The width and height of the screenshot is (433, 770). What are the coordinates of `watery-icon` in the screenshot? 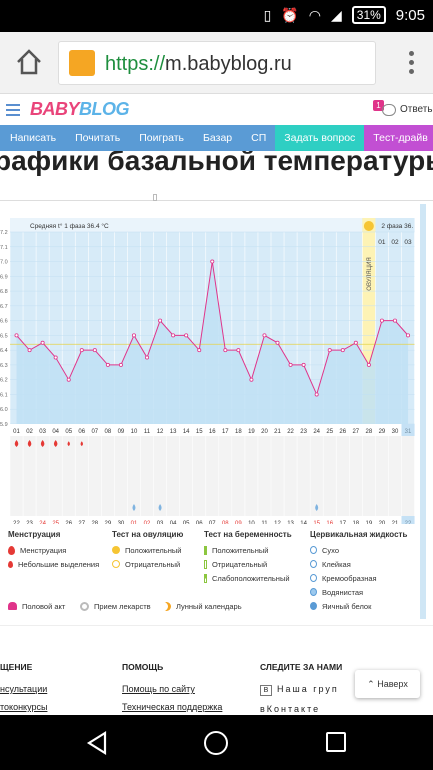 It's located at (313, 592).